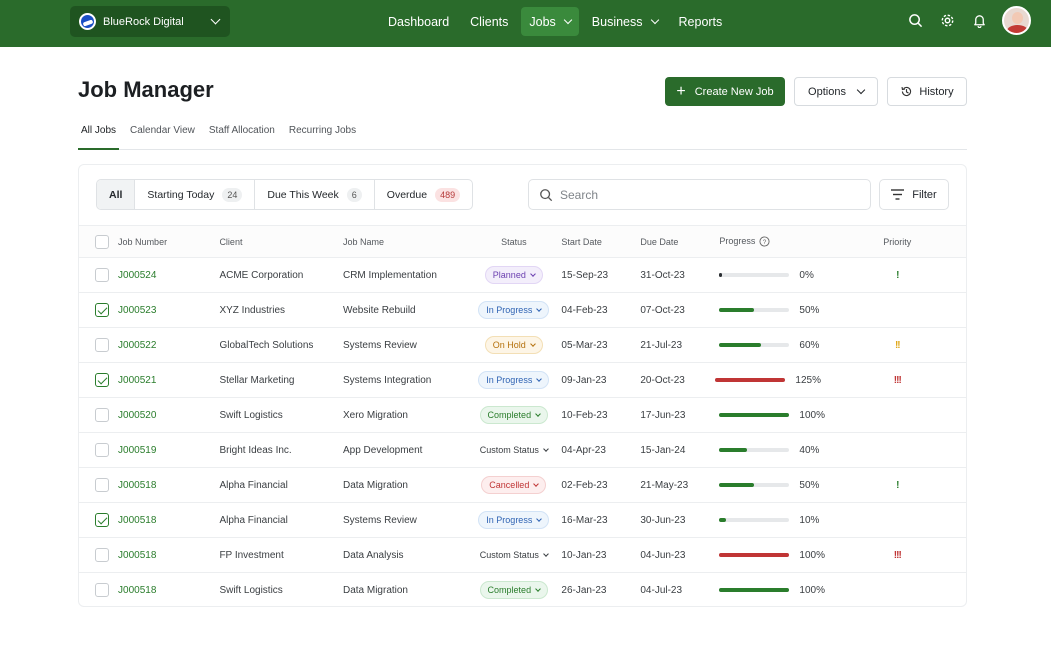 This screenshot has height=645, width=1051. Describe the element at coordinates (354, 194) in the screenshot. I see `segment-count-badge: 6` at that location.